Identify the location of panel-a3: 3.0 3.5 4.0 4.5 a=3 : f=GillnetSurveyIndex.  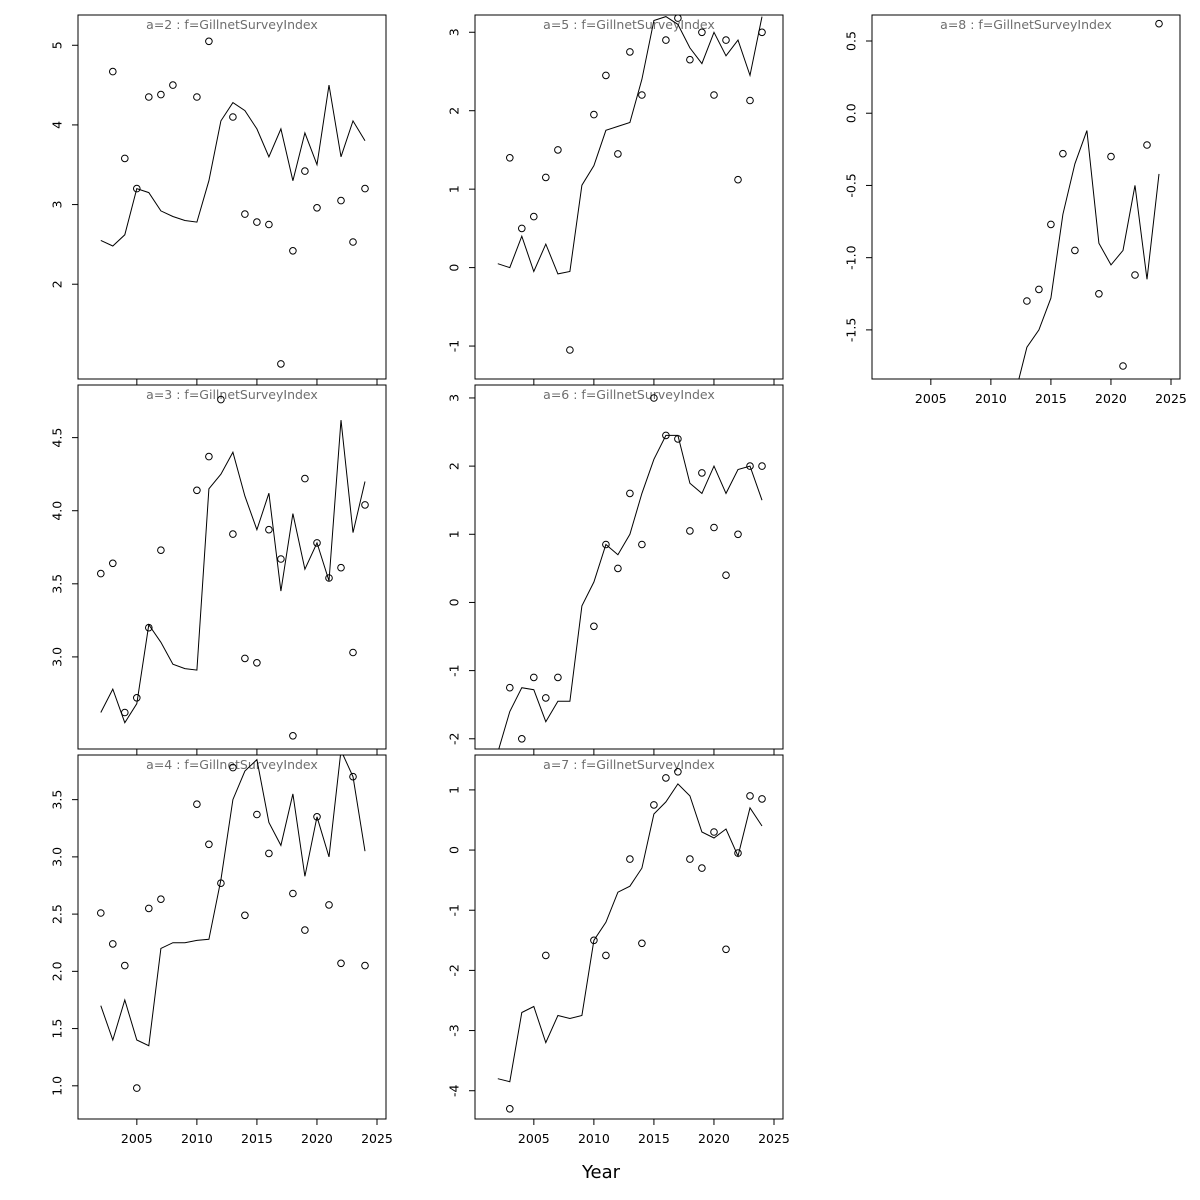
(204, 586).